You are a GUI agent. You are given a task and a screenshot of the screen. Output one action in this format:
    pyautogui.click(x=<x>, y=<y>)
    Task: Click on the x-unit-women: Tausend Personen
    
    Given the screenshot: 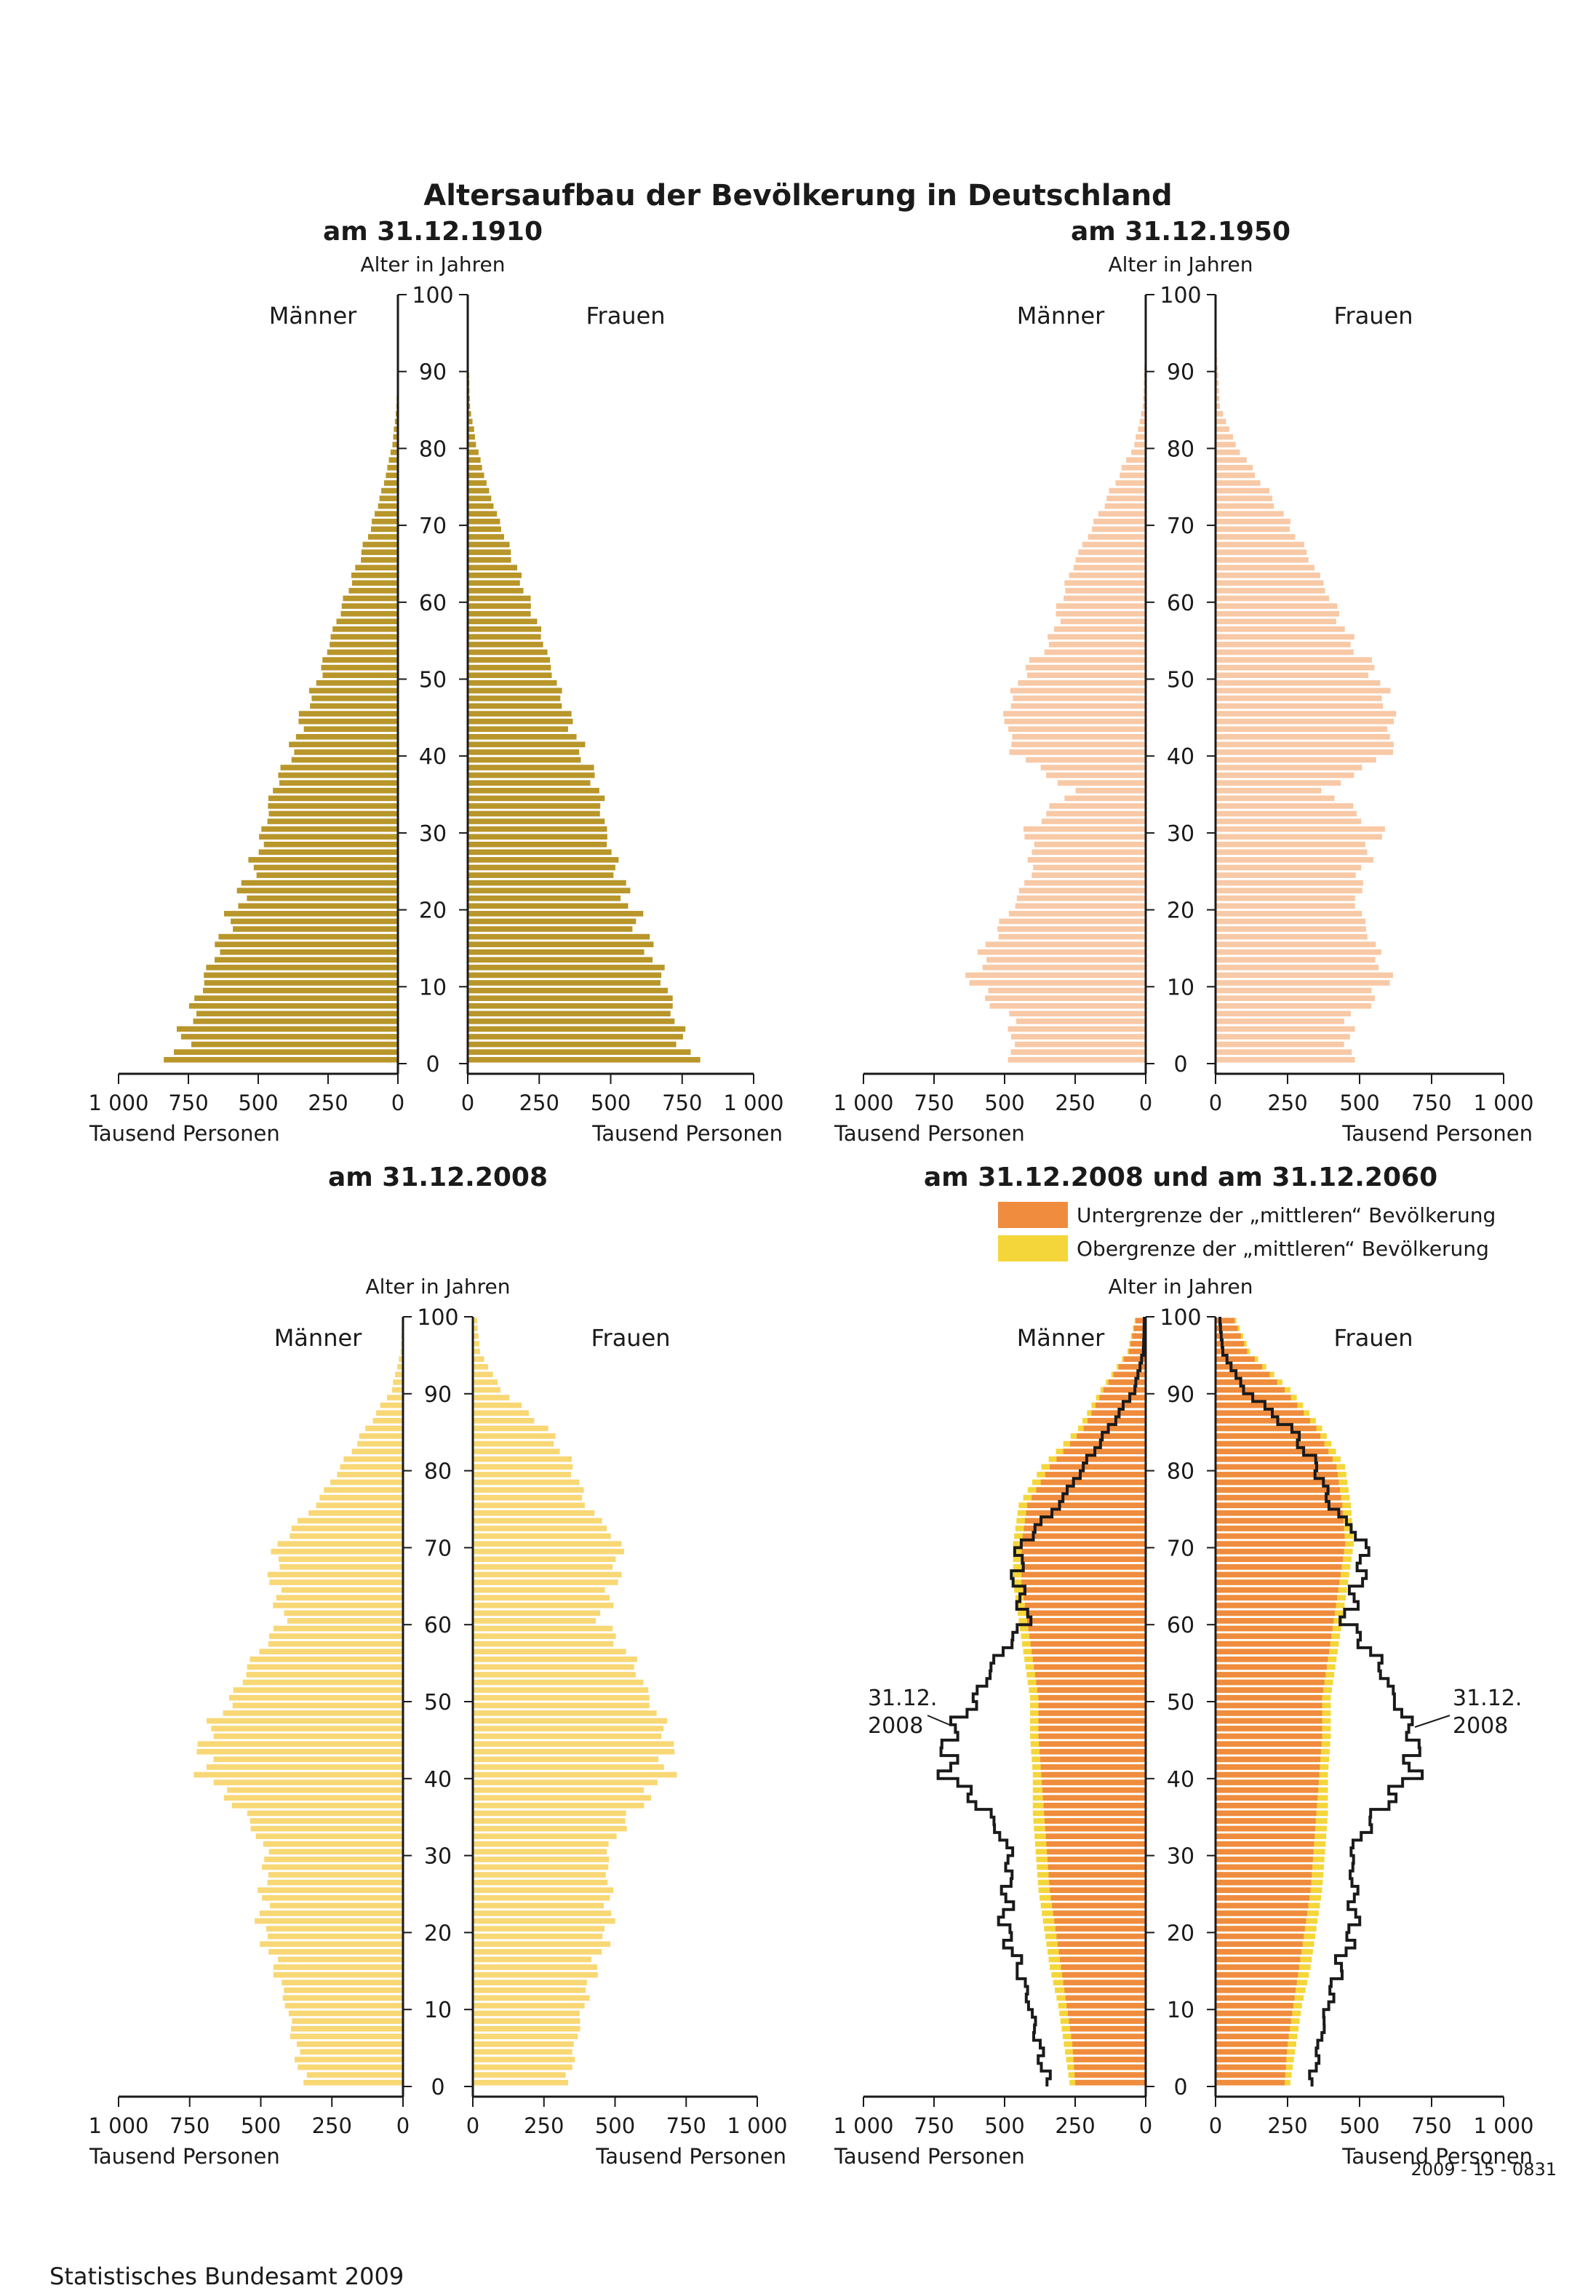 What is the action you would take?
    pyautogui.click(x=687, y=1133)
    